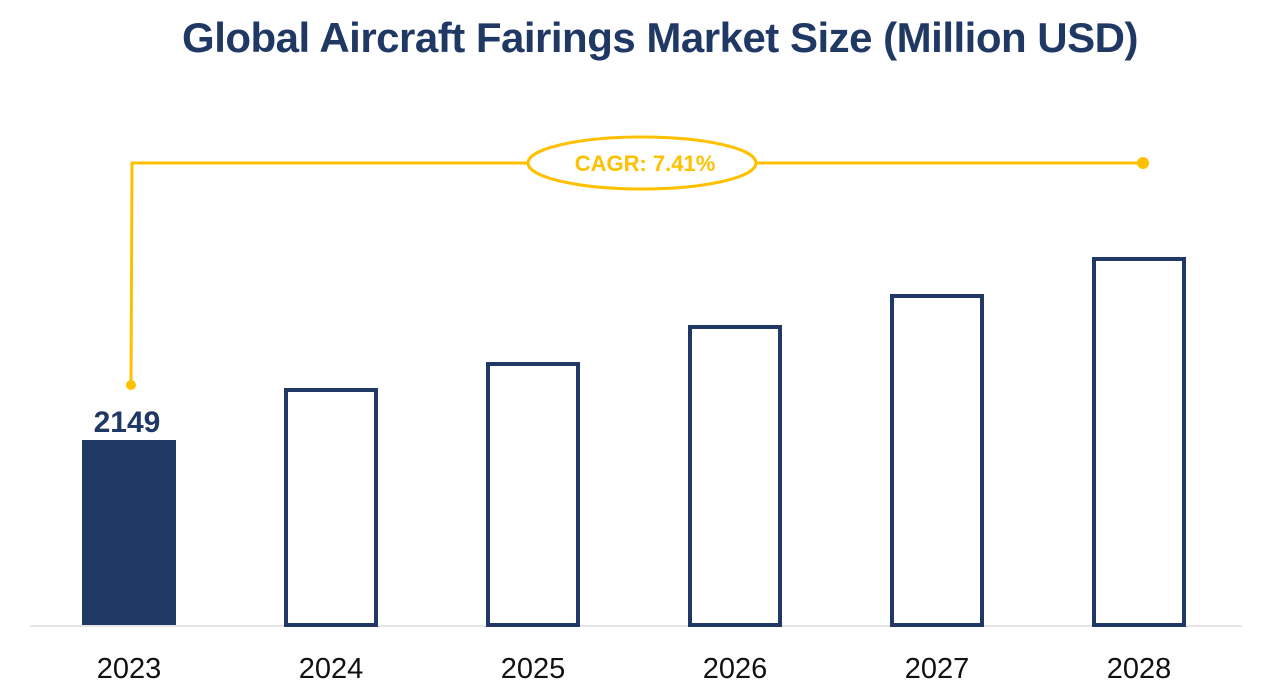  I want to click on x-tick-label: 2023, so click(129, 669).